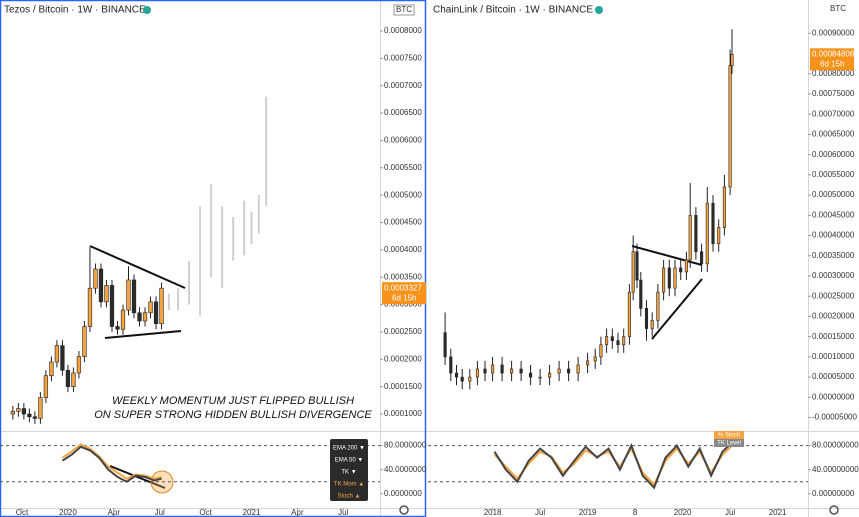 Image resolution: width=859 pixels, height=517 pixels. Describe the element at coordinates (403, 493) in the screenshot. I see `osc-y-tick-label: 0.0000000` at that location.